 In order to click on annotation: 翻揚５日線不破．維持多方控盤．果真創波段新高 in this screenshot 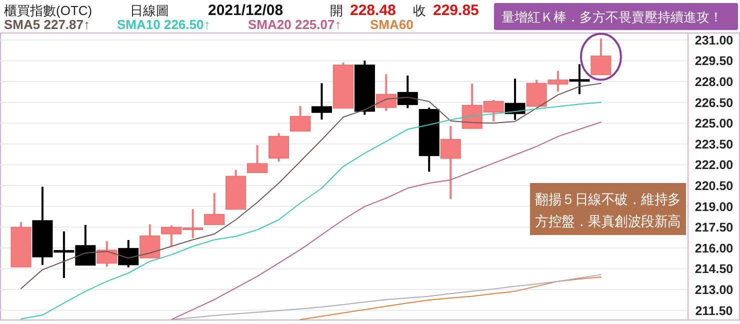, I will do `click(612, 210)`.